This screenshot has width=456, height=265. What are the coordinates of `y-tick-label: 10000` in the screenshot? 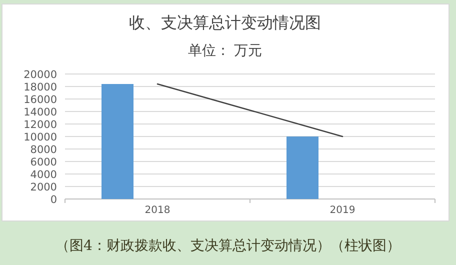 It's located at (40, 138).